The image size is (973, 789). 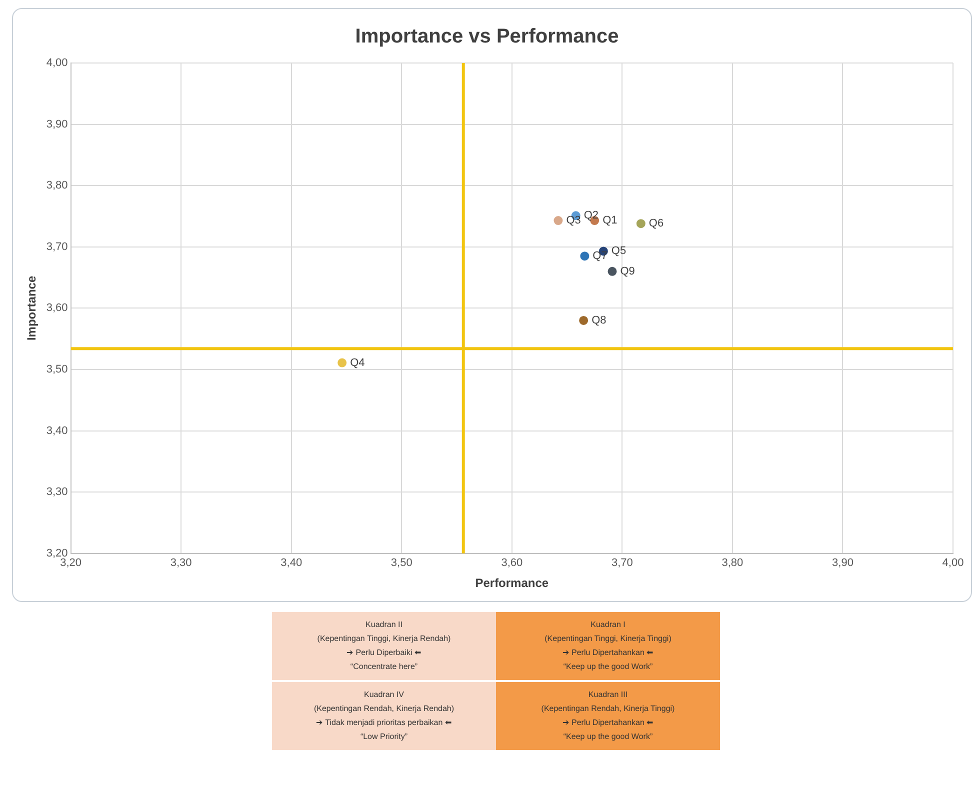 I want to click on x-tick-label: 3,70, so click(x=622, y=563).